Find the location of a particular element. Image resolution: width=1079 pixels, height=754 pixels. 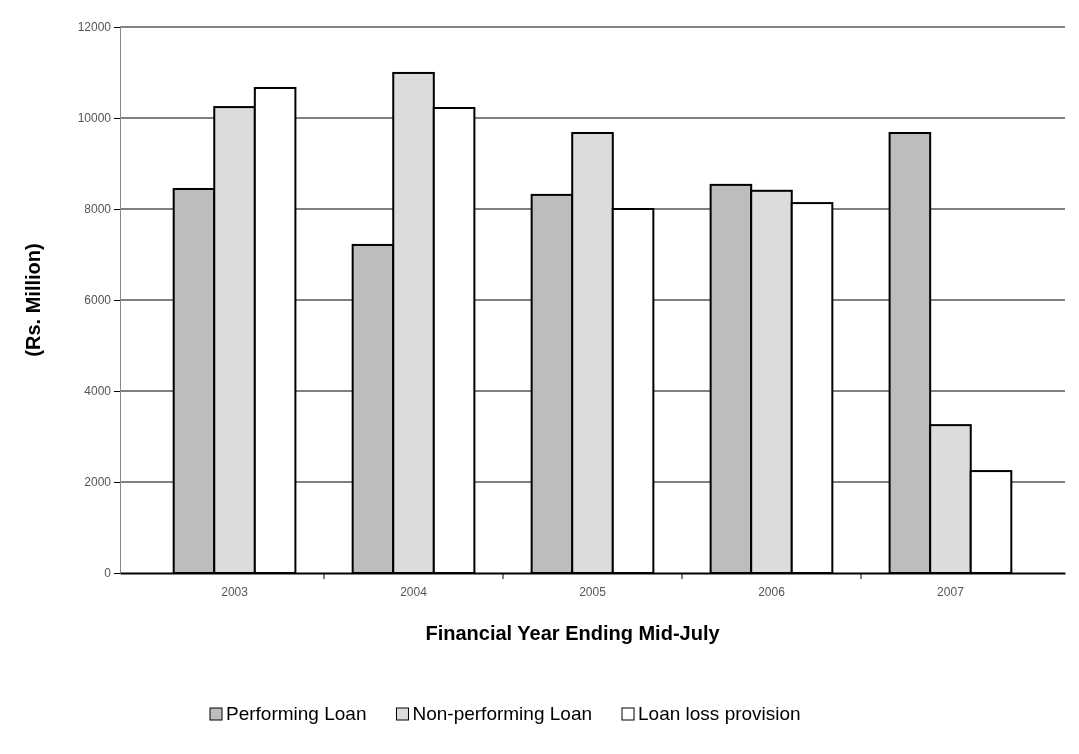

x-tick-label: 2004 is located at coordinates (414, 591).